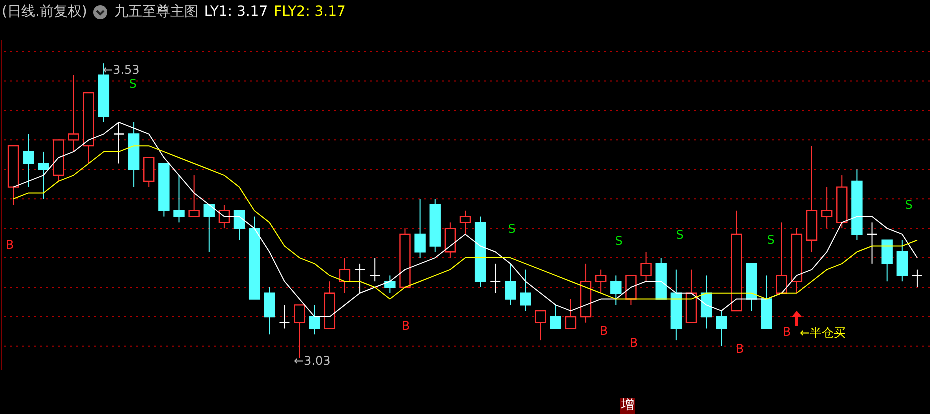 The height and width of the screenshot is (414, 930). I want to click on annotation: ←3.03, so click(312, 361).